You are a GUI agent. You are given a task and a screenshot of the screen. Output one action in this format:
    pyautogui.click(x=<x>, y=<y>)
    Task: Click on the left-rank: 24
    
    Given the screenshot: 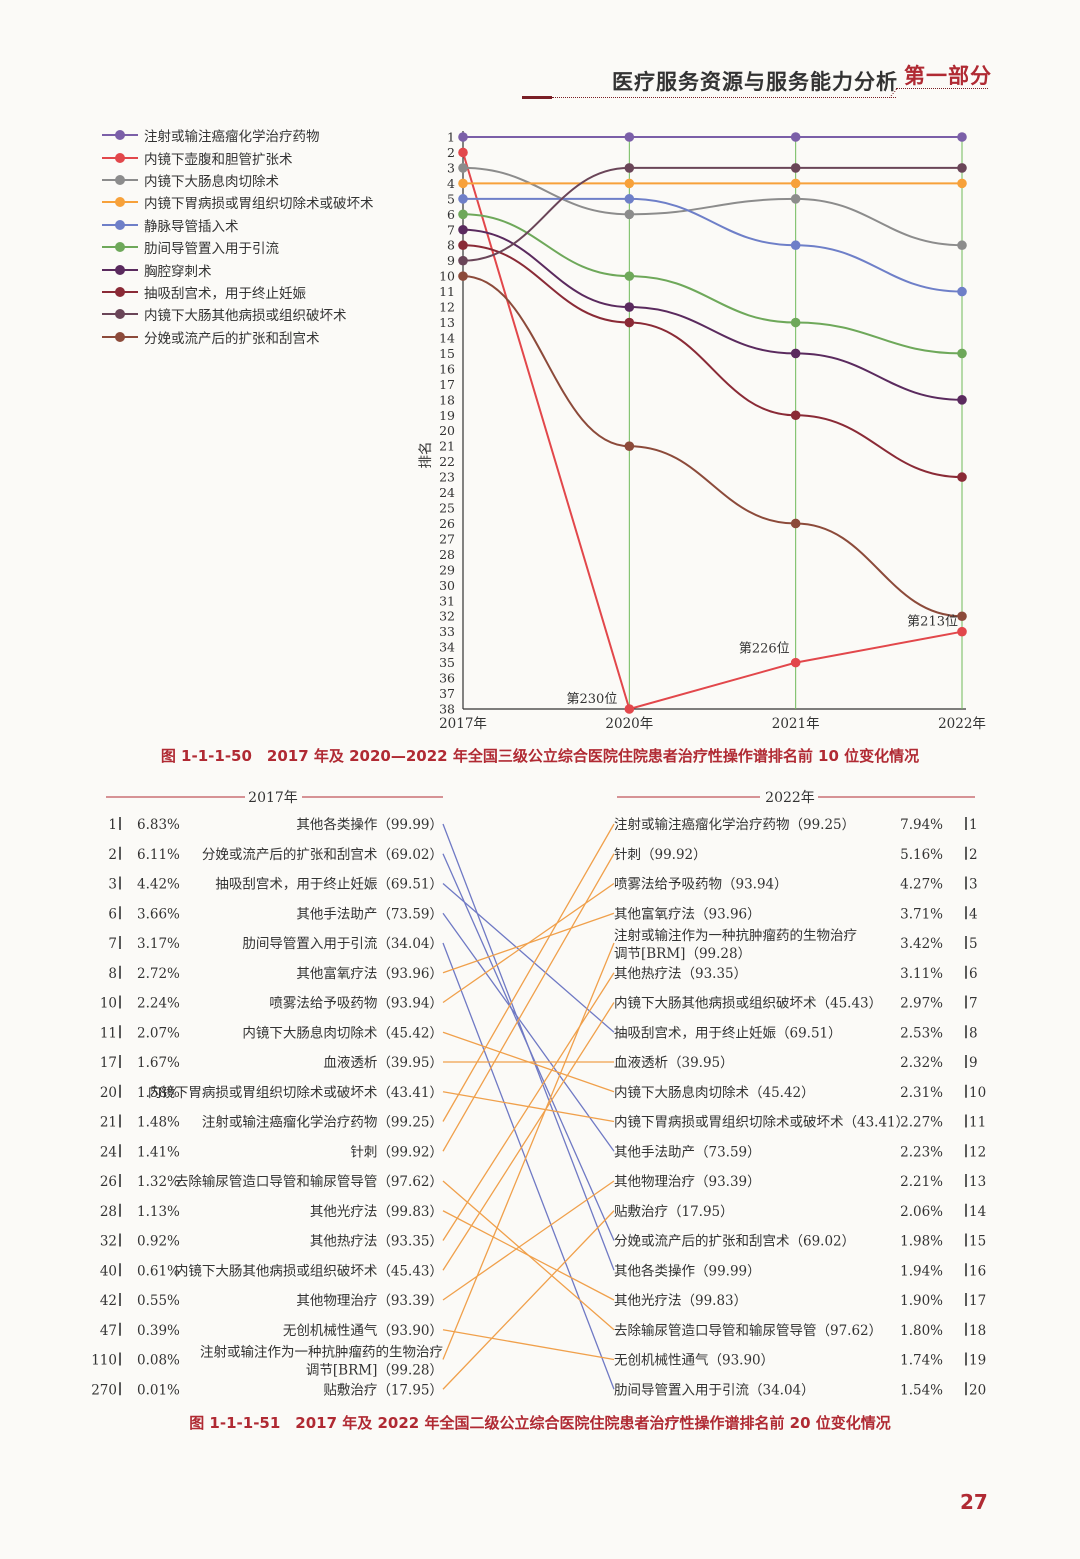 What is the action you would take?
    pyautogui.click(x=108, y=1152)
    